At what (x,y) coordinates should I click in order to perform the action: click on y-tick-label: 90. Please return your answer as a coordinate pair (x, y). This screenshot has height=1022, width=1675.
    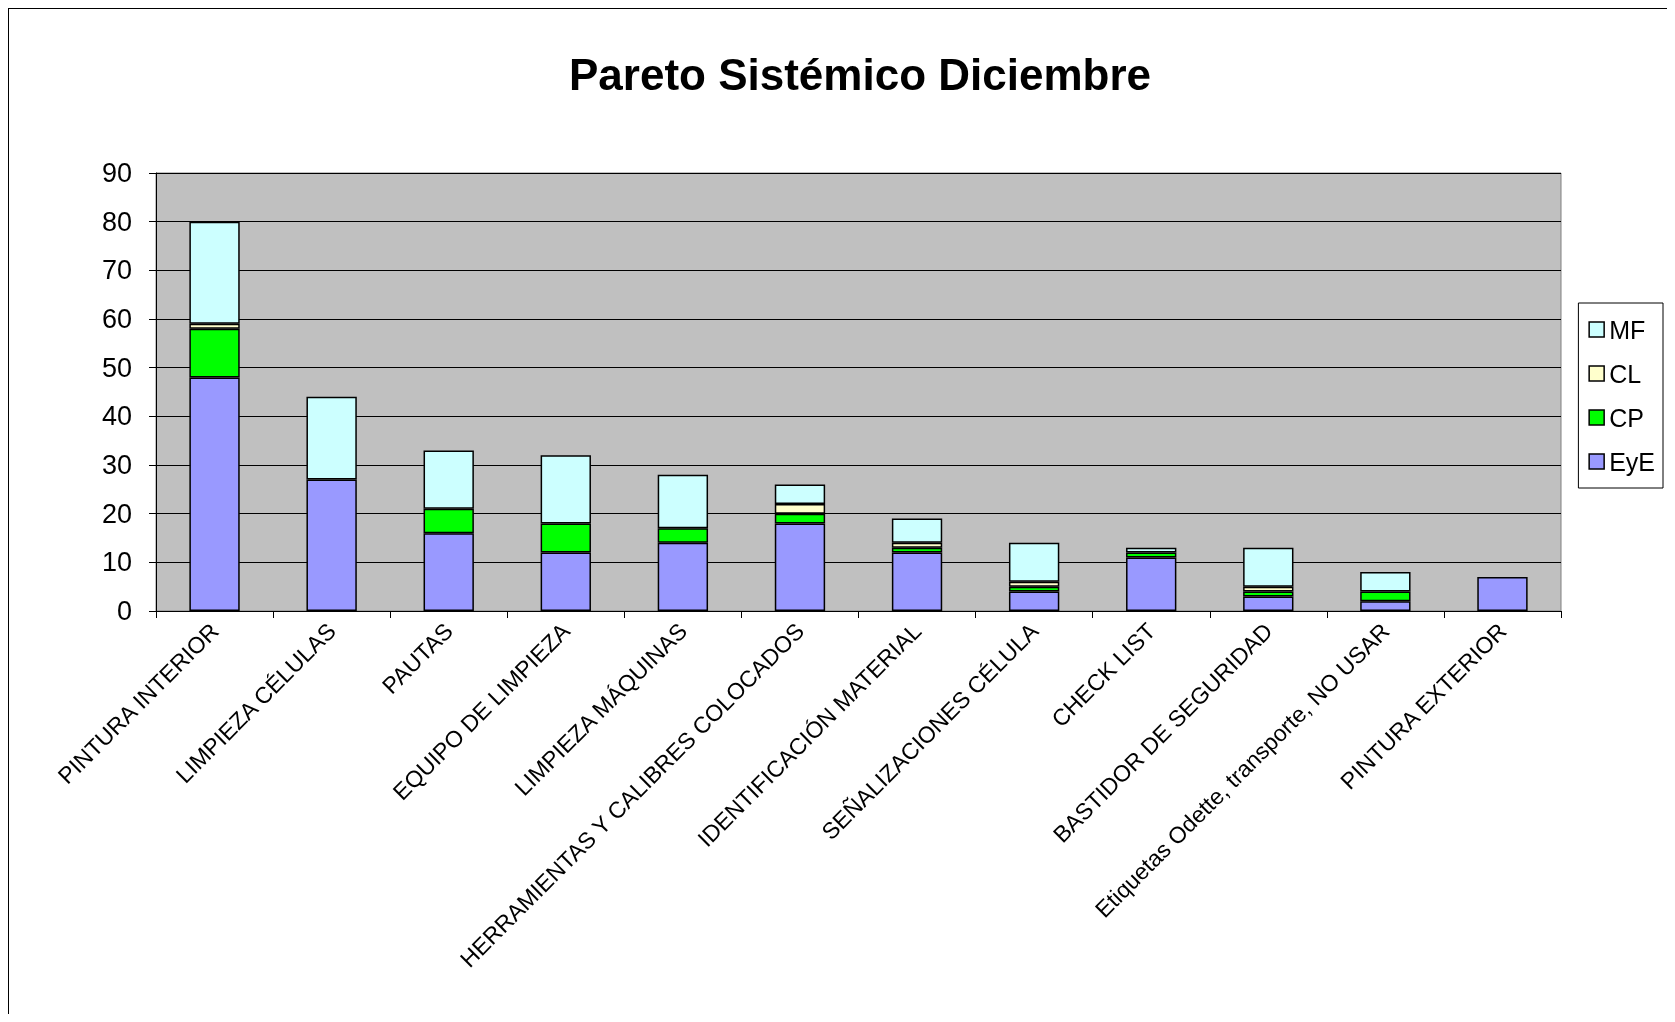
    Looking at the image, I should click on (116, 173).